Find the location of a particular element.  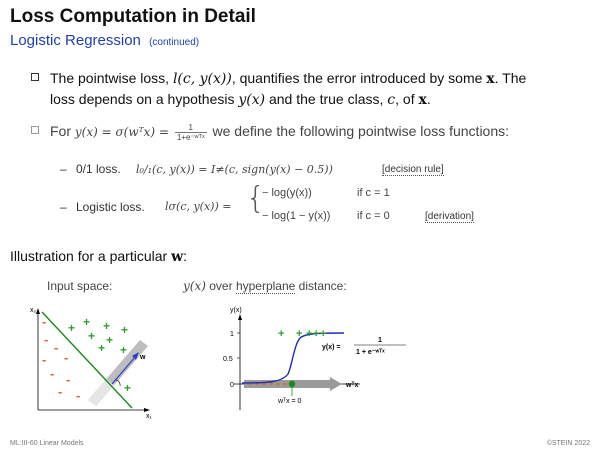

text: over is located at coordinates (220, 286).